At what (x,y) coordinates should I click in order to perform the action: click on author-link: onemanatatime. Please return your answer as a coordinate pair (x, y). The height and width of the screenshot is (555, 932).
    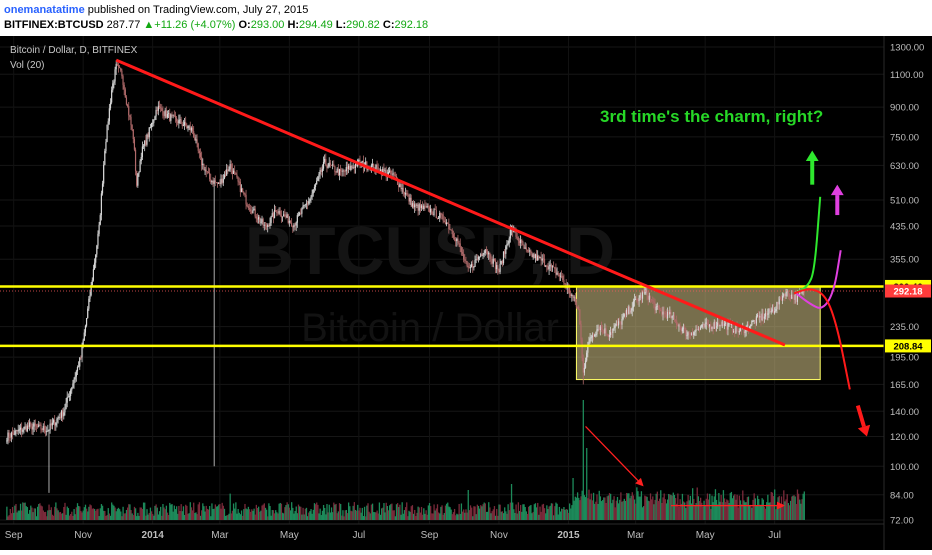
    Looking at the image, I should click on (44, 10).